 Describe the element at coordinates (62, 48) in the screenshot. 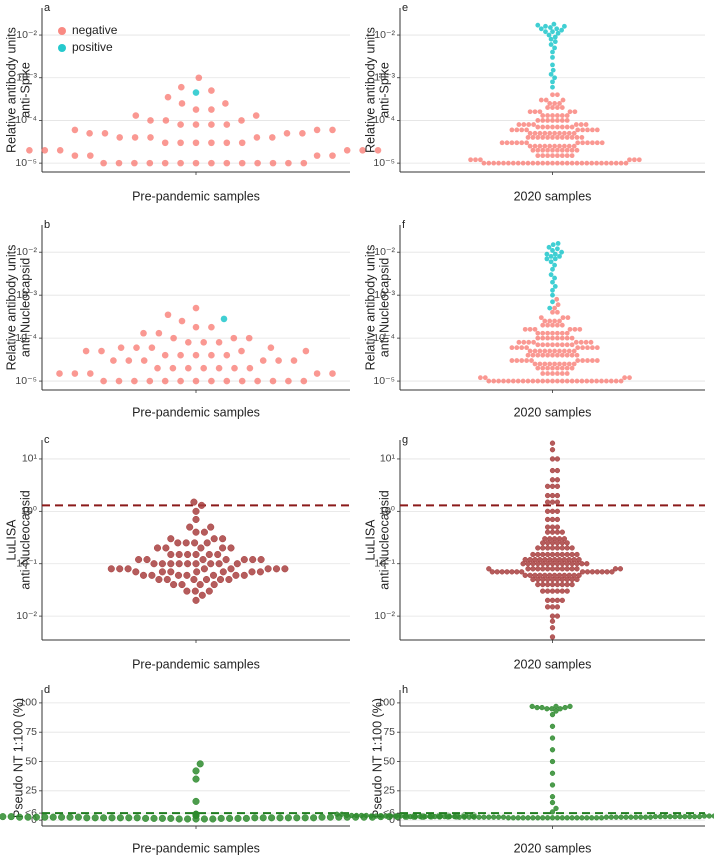

I see `legend-marker` at that location.